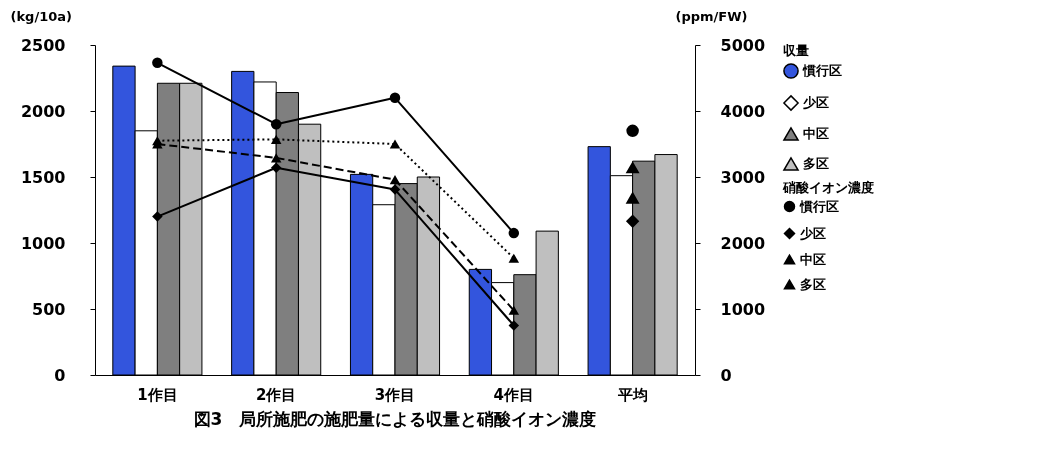 Image resolution: width=1050 pixels, height=466 pixels. What do you see at coordinates (157, 394) in the screenshot?
I see `x-tick-label: 1作目` at bounding box center [157, 394].